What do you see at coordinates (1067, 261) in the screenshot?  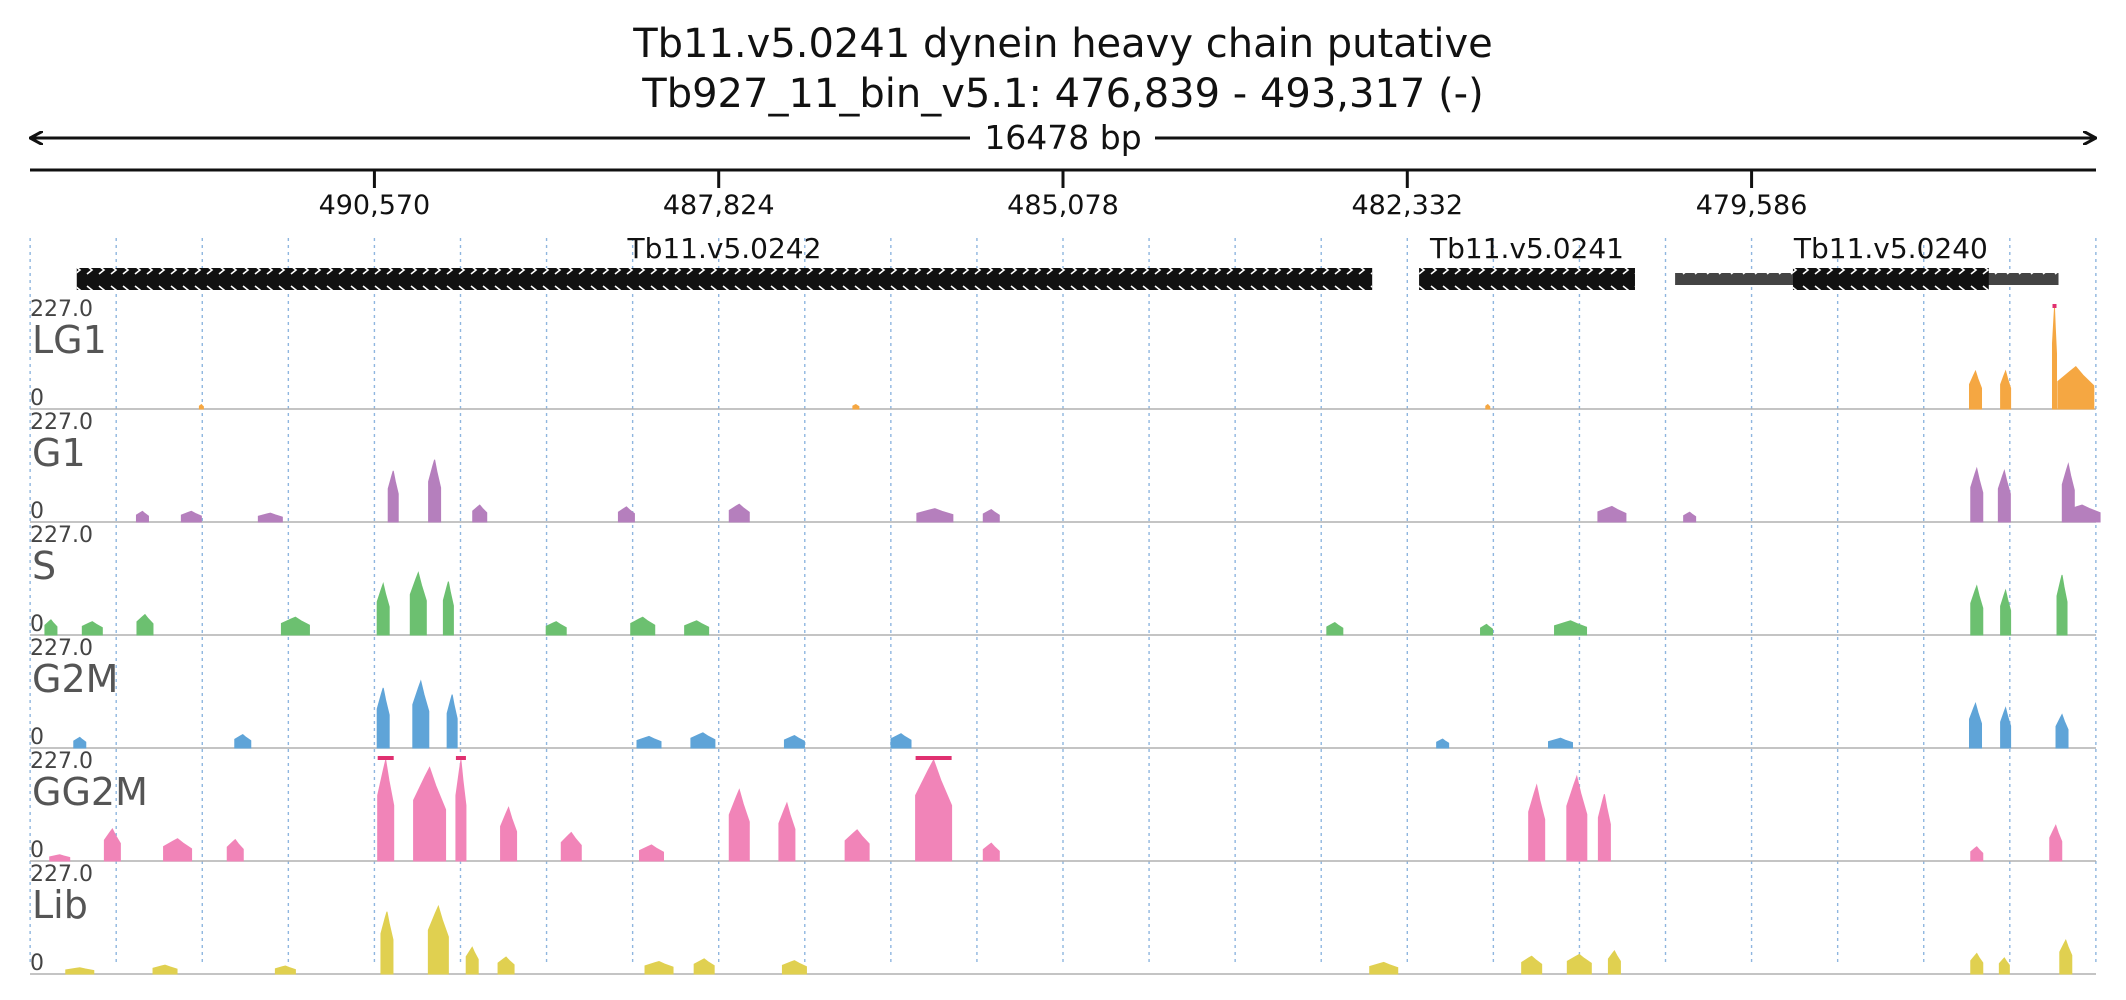 I see `gene-track: Tb11.v5.0242 Tb11.v5.0241 Tb11.v5.0240` at bounding box center [1067, 261].